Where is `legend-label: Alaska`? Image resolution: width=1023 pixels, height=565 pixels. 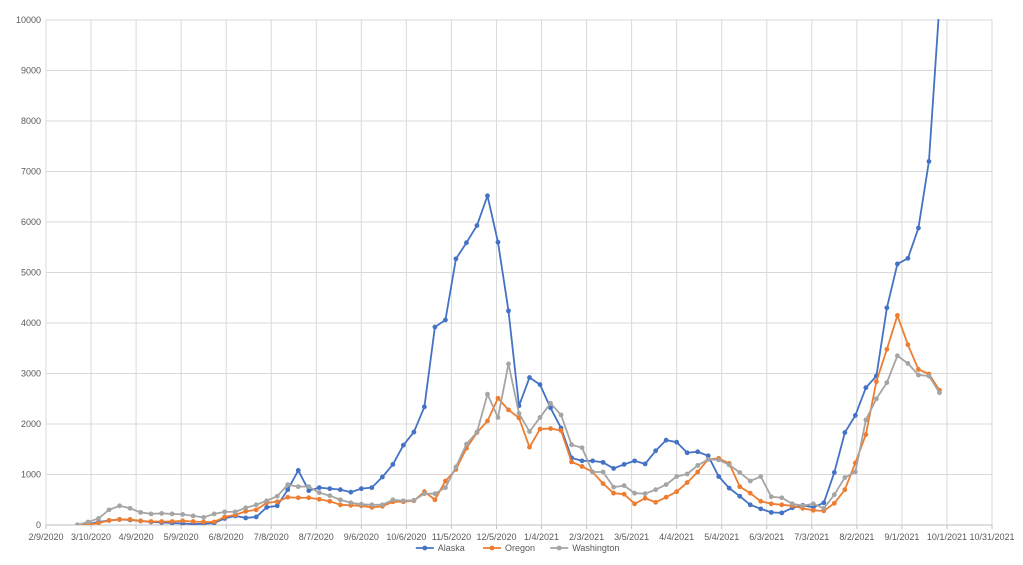
legend-label: Alaska is located at coordinates (451, 548).